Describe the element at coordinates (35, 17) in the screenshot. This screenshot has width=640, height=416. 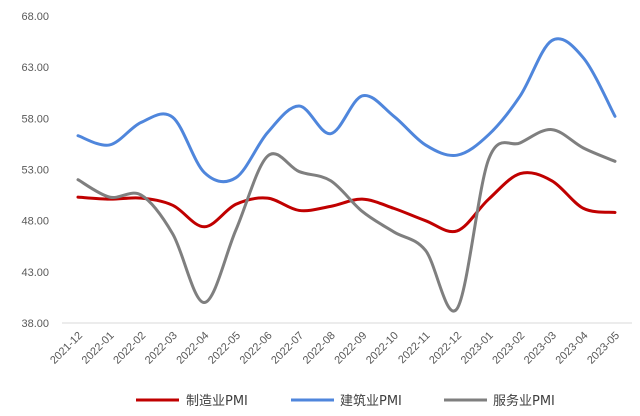
I see `y-tick-label: 68.00` at that location.